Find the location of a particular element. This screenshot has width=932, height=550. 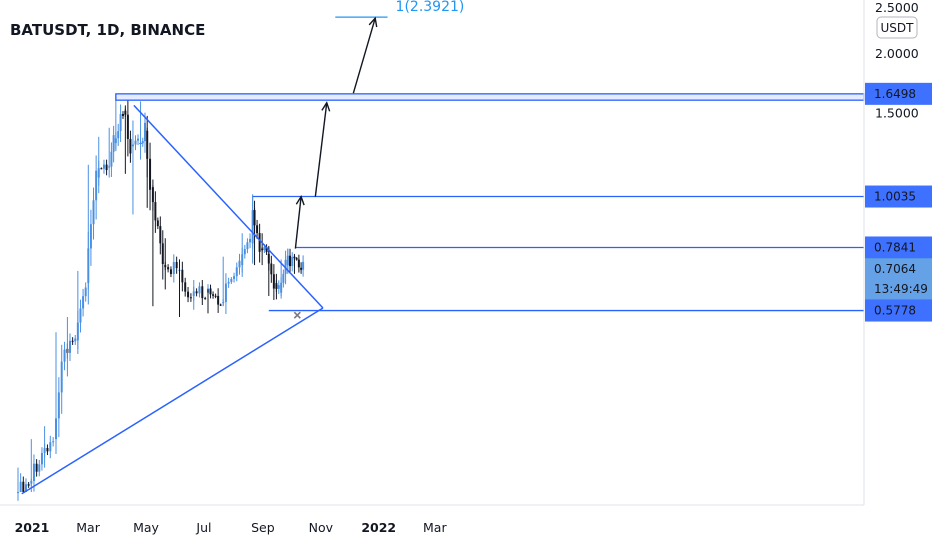

price-axis-ticks: 1.5000 2.0000 2.5000 is located at coordinates (897, 60).